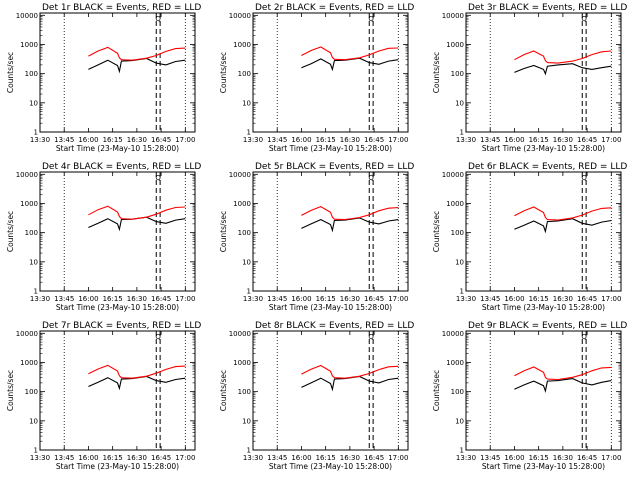  What do you see at coordinates (547, 167) in the screenshot?
I see `panel-title: Det 6r BLACK = Events, RED = LLD` at bounding box center [547, 167].